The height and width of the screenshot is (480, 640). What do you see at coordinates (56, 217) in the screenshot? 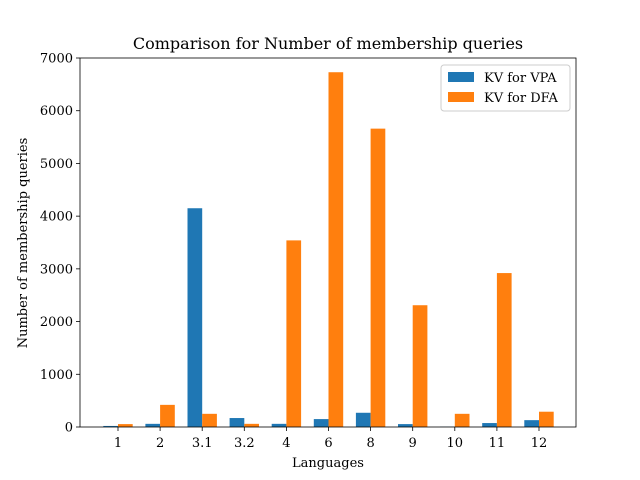
I see `y-tick-label: 4000` at bounding box center [56, 217].